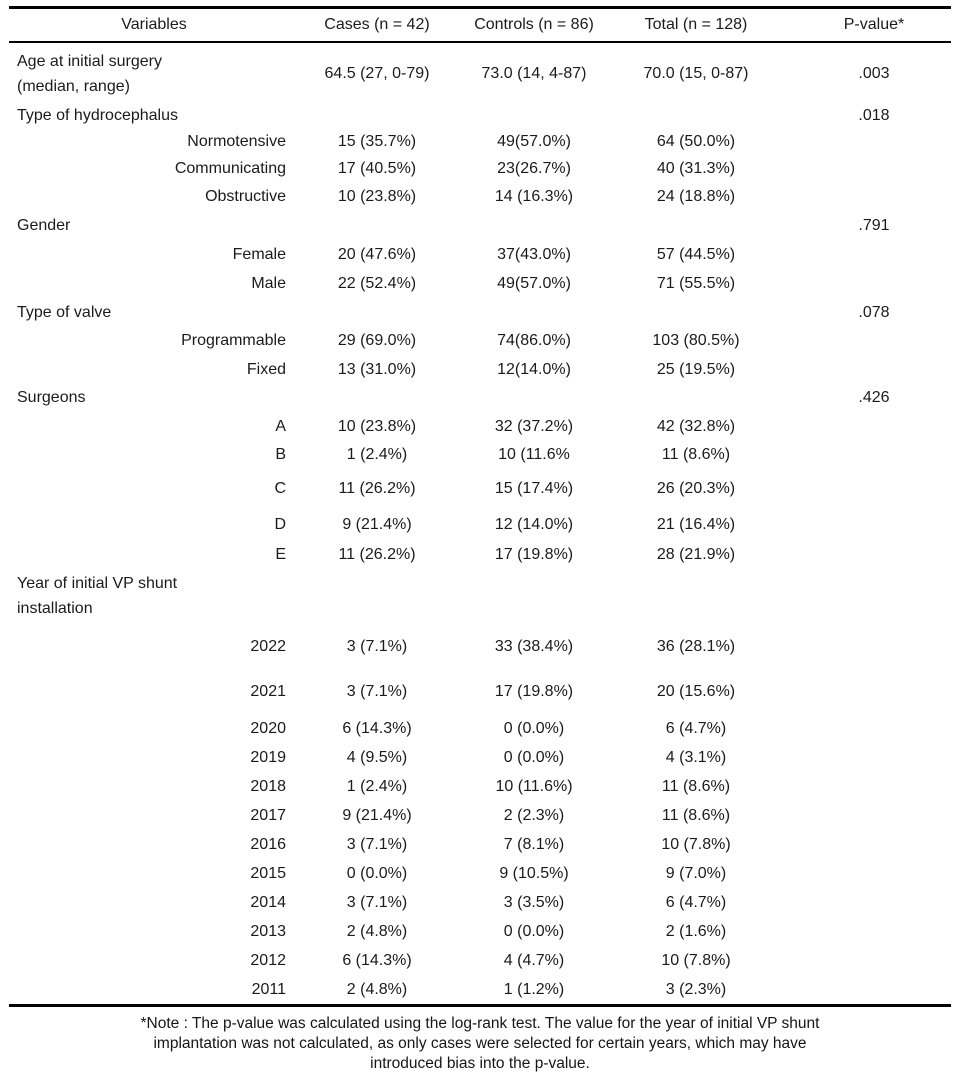 This screenshot has height=1075, width=960. I want to click on cases-value: 13 (31.0%), so click(377, 369).